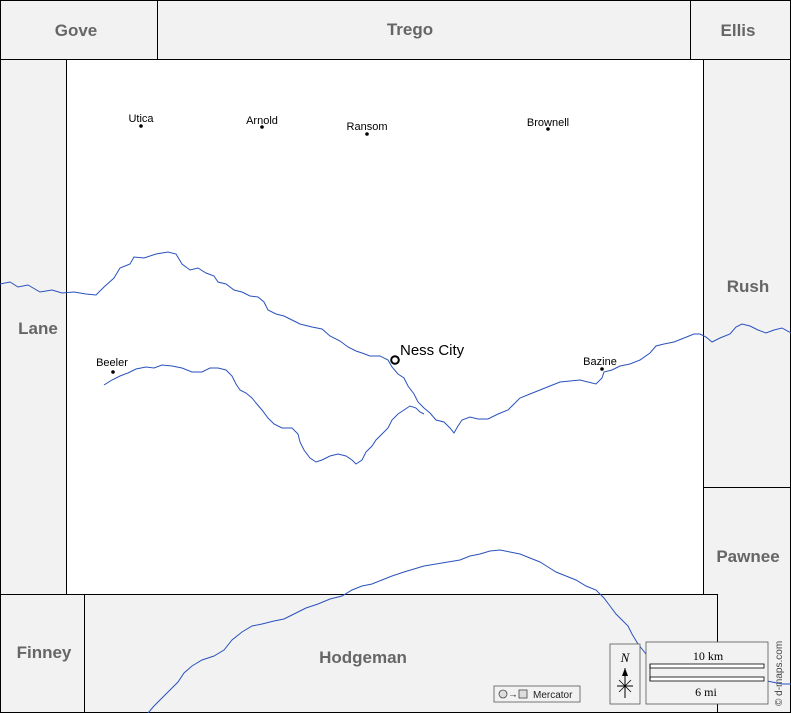 Image resolution: width=791 pixels, height=713 pixels. I want to click on county-seat-label: Ness City, so click(432, 350).